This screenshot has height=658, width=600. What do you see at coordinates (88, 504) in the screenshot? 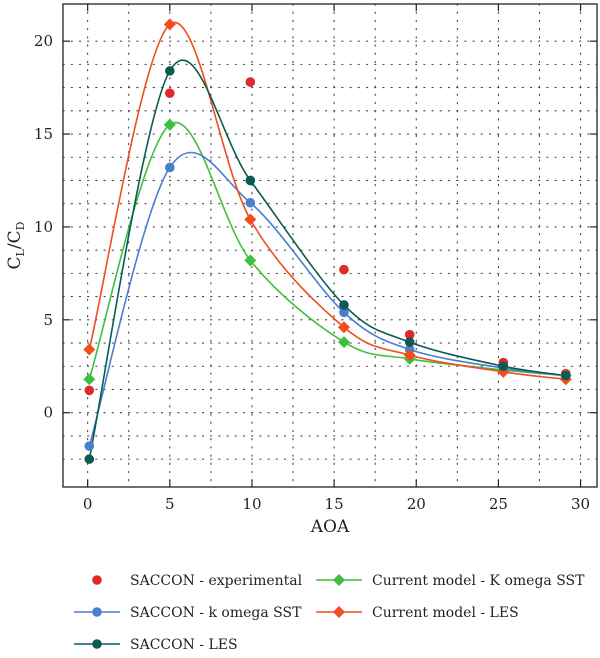
I see `x-tick-label: 0` at bounding box center [88, 504].